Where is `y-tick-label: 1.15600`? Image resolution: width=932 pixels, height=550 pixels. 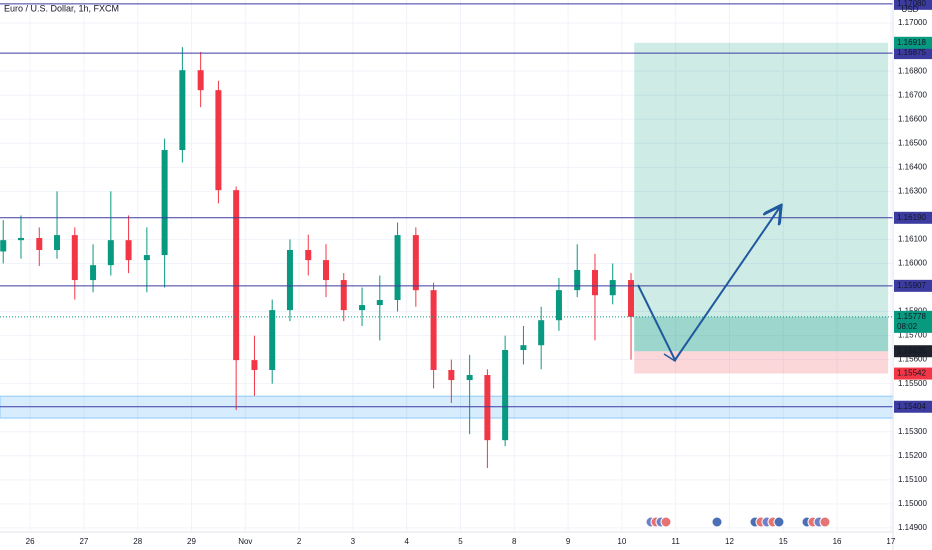
y-tick-label: 1.15600 is located at coordinates (912, 359).